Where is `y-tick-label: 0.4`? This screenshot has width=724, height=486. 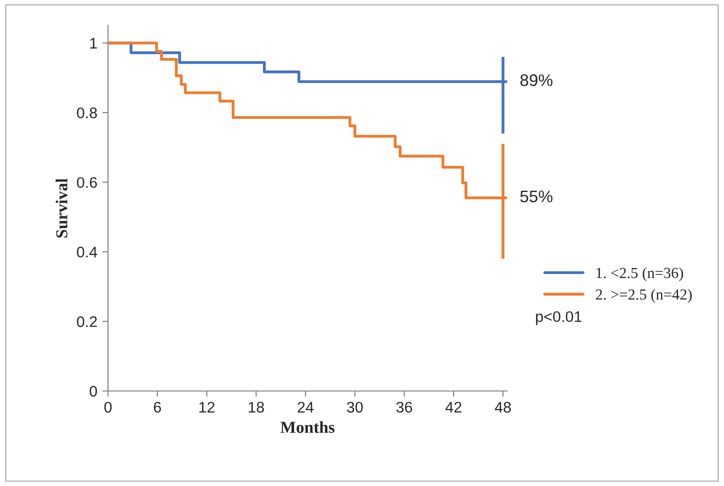 y-tick-label: 0.4 is located at coordinates (87, 252).